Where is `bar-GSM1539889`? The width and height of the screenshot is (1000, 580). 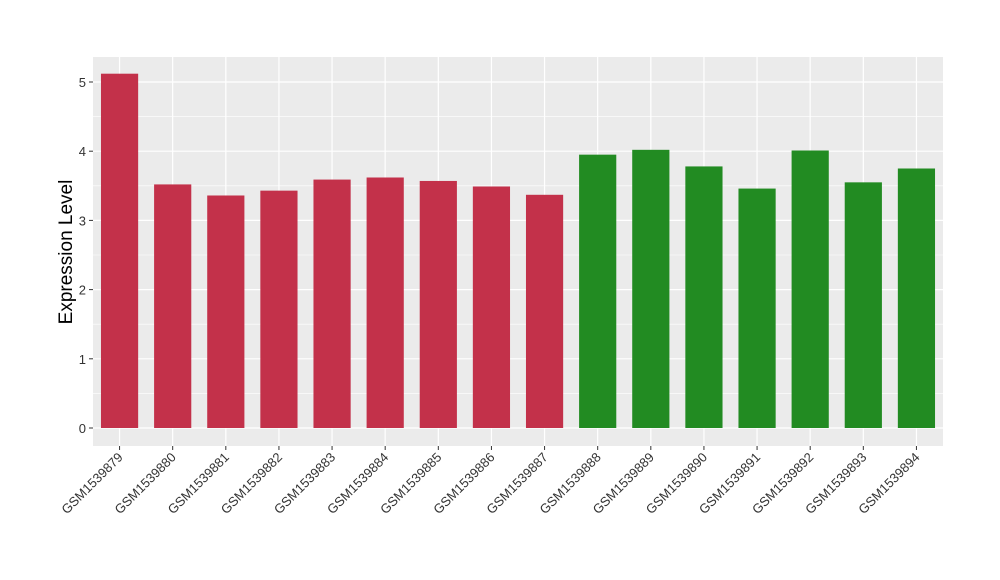 bar-GSM1539889 is located at coordinates (651, 289).